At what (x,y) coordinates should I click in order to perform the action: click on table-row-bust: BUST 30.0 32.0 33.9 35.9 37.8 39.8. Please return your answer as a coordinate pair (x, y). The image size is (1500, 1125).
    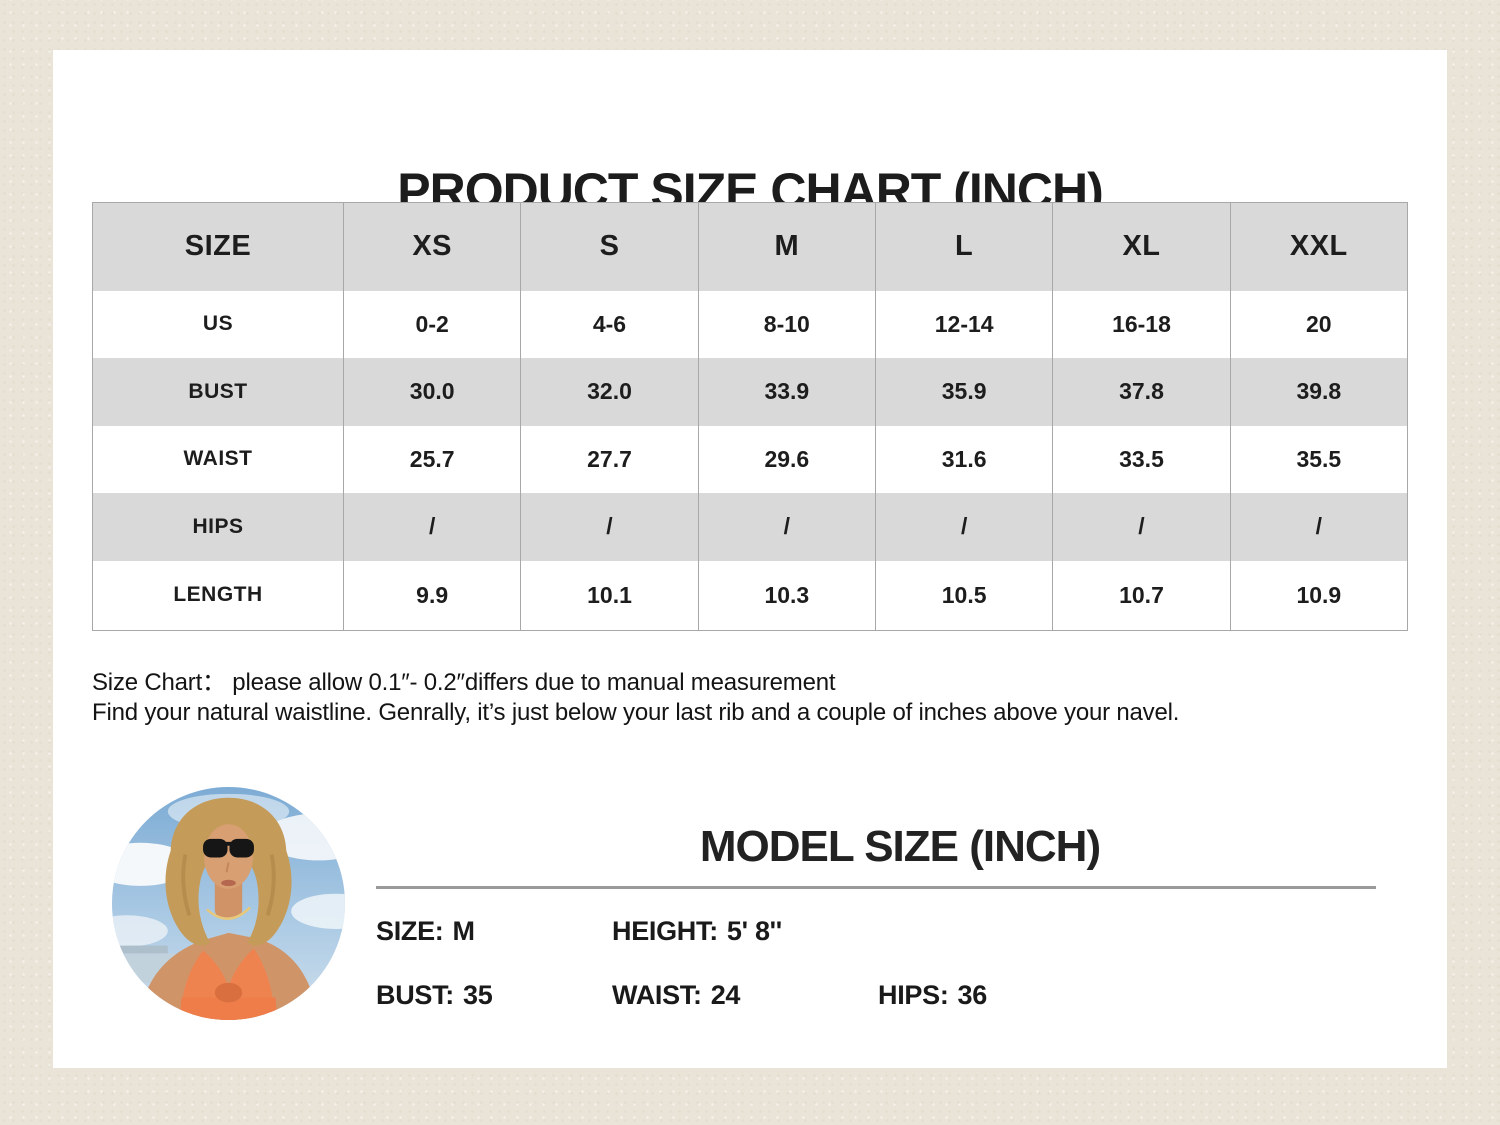
    Looking at the image, I should click on (750, 391).